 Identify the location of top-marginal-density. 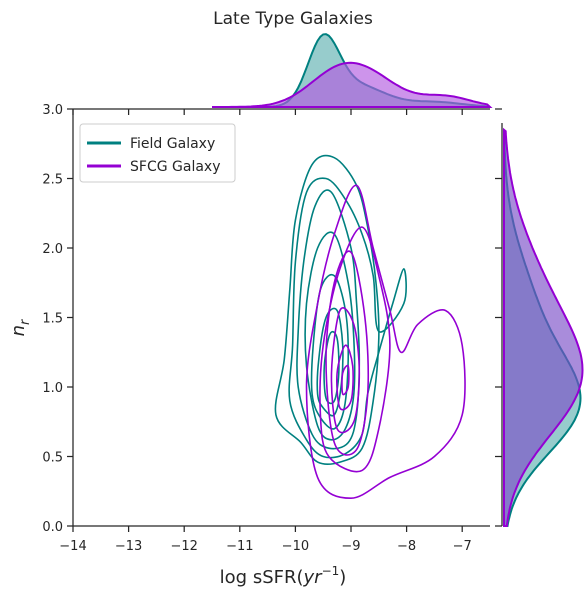
(352, 70).